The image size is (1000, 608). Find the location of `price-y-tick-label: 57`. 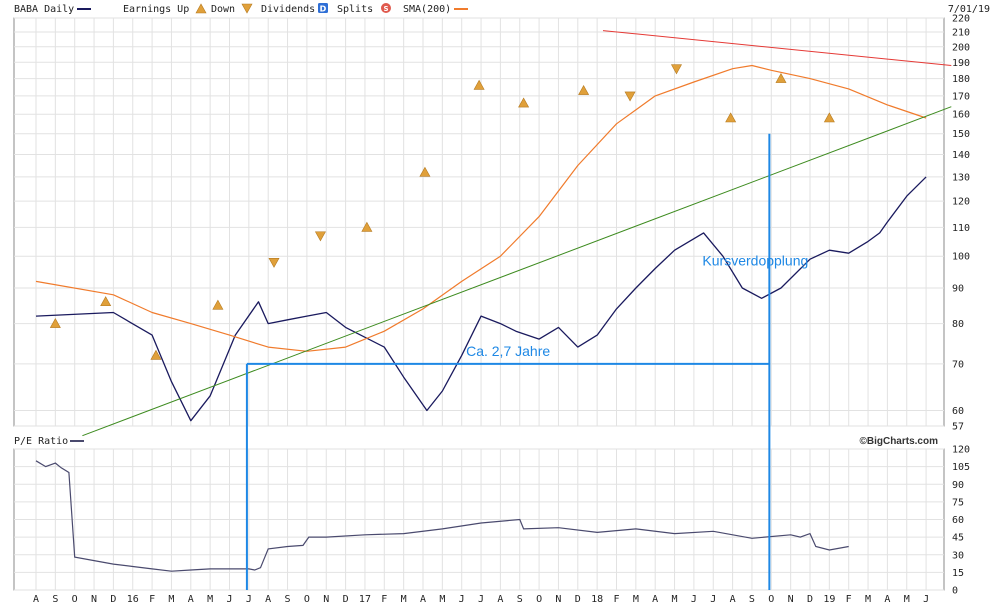

price-y-tick-label: 57 is located at coordinates (958, 427).